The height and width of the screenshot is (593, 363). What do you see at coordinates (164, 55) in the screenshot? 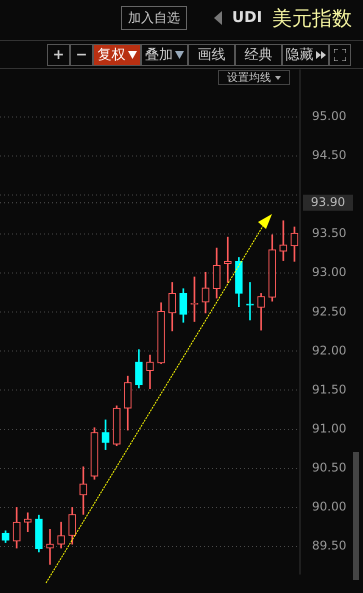
I see `text: 叠加` at bounding box center [164, 55].